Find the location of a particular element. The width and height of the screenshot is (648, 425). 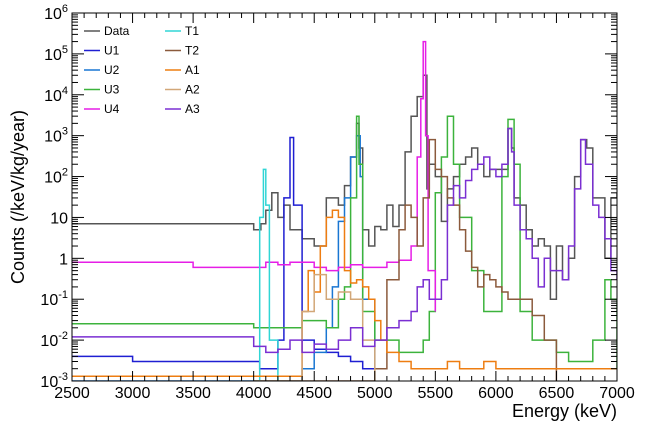

y-tick-label: 10⁴ is located at coordinates (56, 95).